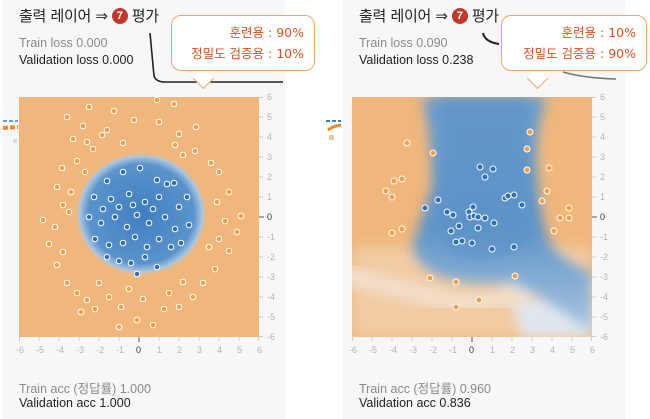  Describe the element at coordinates (266, 32) in the screenshot. I see `train-split-label: 훈련용 : 90%` at that location.